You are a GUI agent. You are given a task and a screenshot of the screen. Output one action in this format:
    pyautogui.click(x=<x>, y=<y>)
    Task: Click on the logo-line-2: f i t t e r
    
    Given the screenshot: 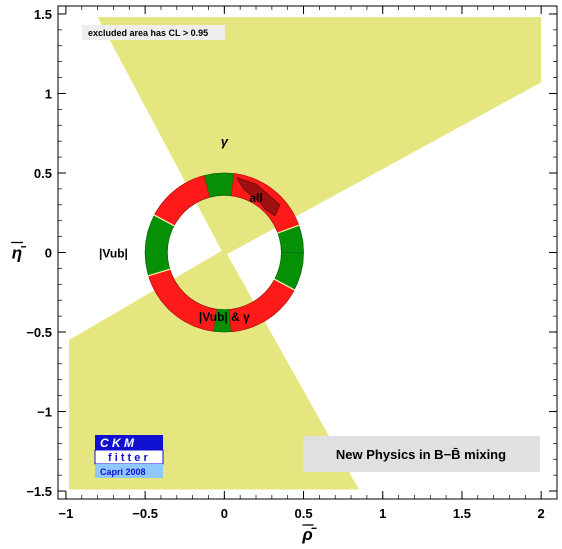 What is the action you would take?
    pyautogui.click(x=128, y=458)
    